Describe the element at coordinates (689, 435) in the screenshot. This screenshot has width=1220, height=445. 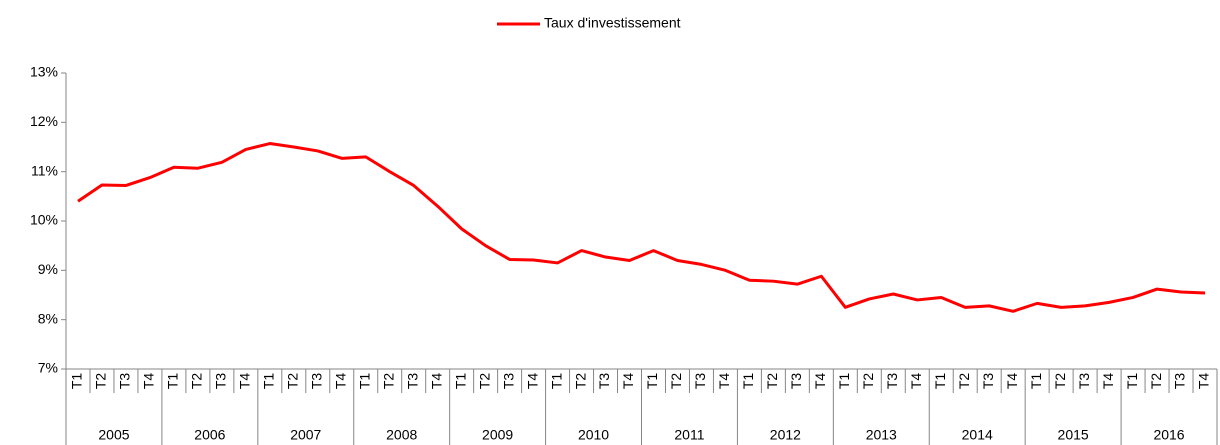
I see `x-group-label: 2011` at that location.